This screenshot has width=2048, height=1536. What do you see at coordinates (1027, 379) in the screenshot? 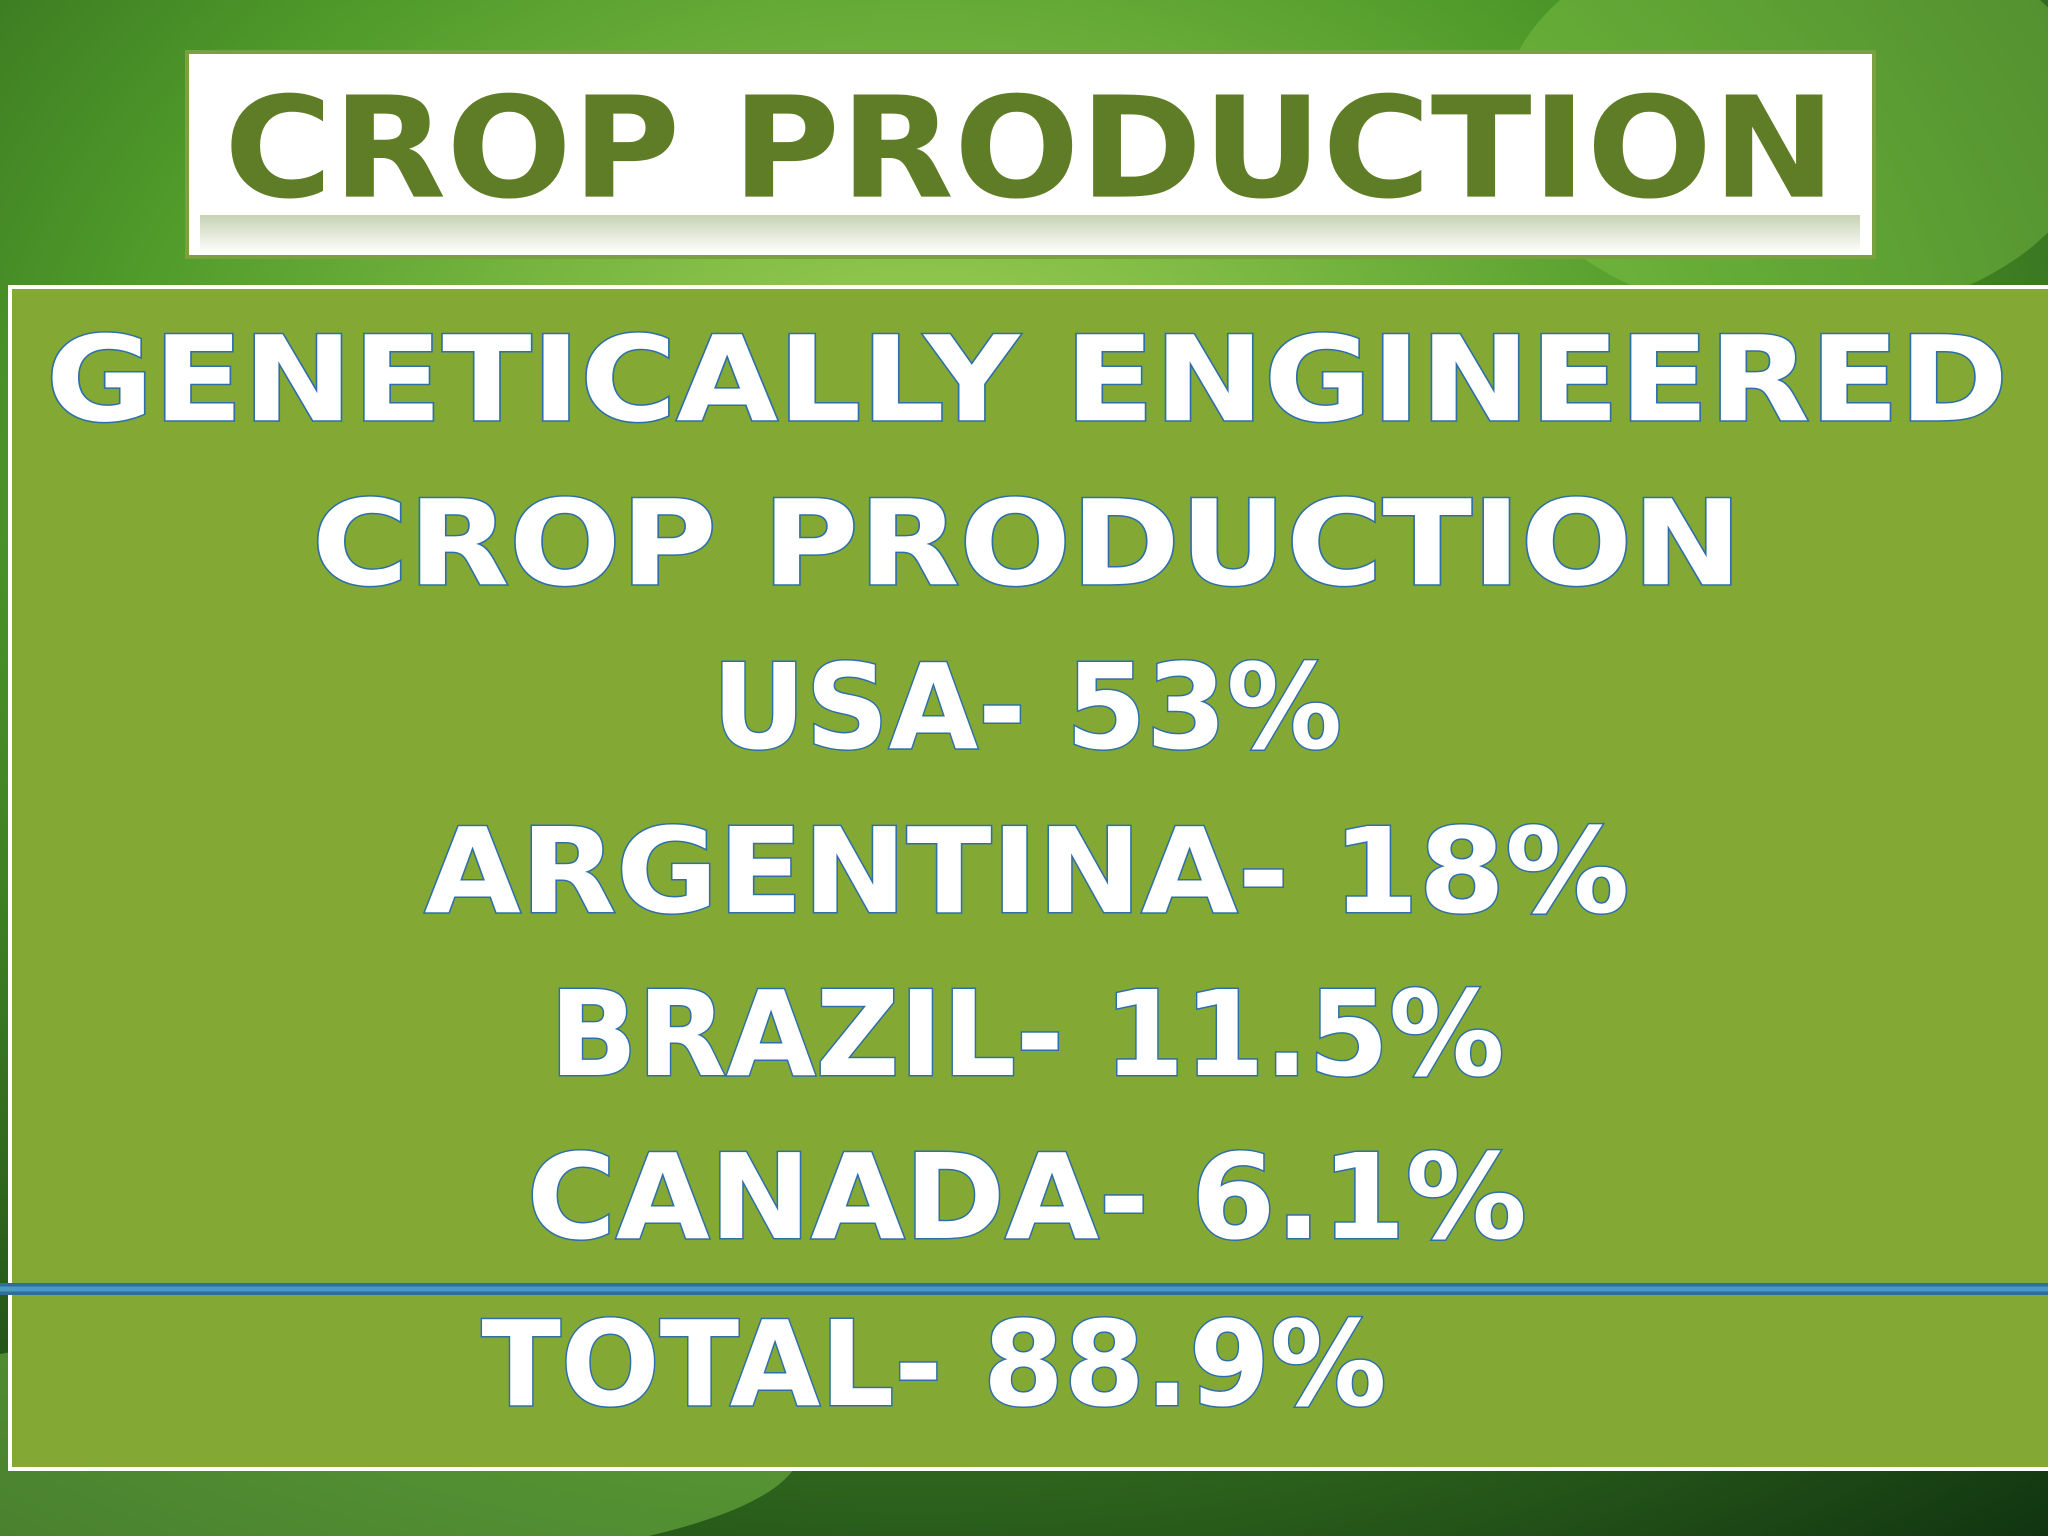
I see `heading-line: GENETICALLY ENGINEERED` at bounding box center [1027, 379].